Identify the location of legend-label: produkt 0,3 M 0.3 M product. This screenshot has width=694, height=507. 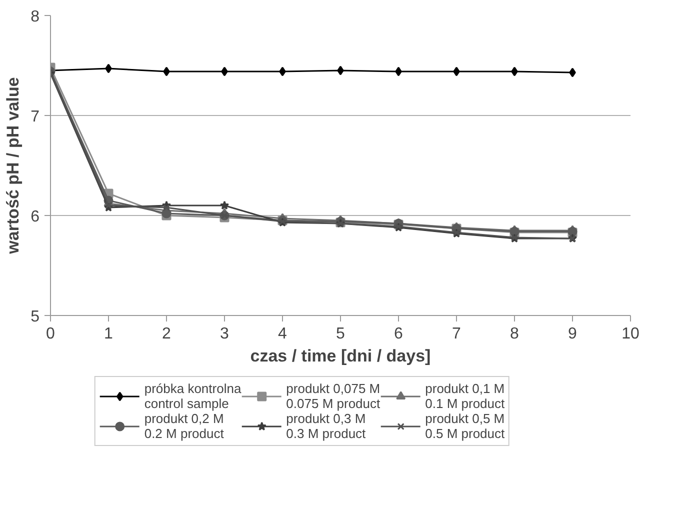
(326, 426).